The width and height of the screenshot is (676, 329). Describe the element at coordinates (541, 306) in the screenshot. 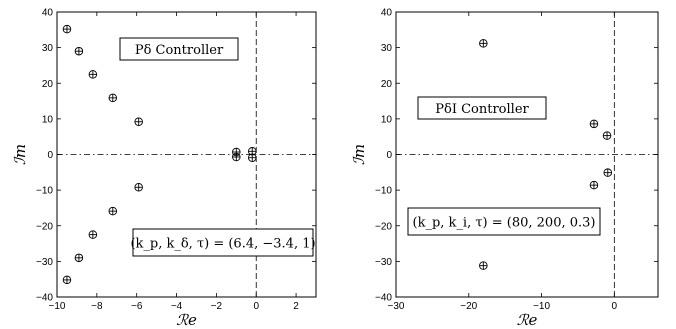

I see `x-tick-label-2: −10` at that location.